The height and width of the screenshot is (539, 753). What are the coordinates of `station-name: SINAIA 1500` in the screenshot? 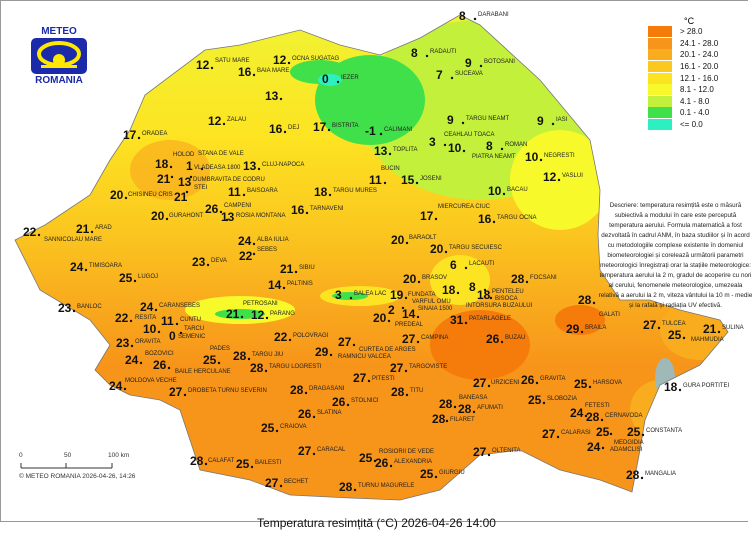 It's located at (435, 309).